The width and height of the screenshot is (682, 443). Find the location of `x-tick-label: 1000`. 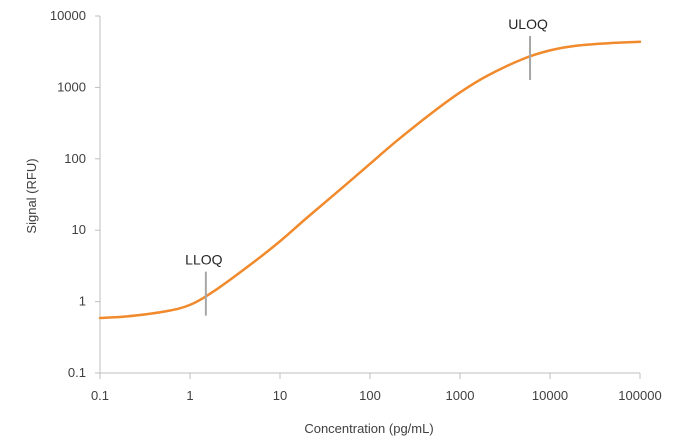

x-tick-label: 1000 is located at coordinates (460, 395).